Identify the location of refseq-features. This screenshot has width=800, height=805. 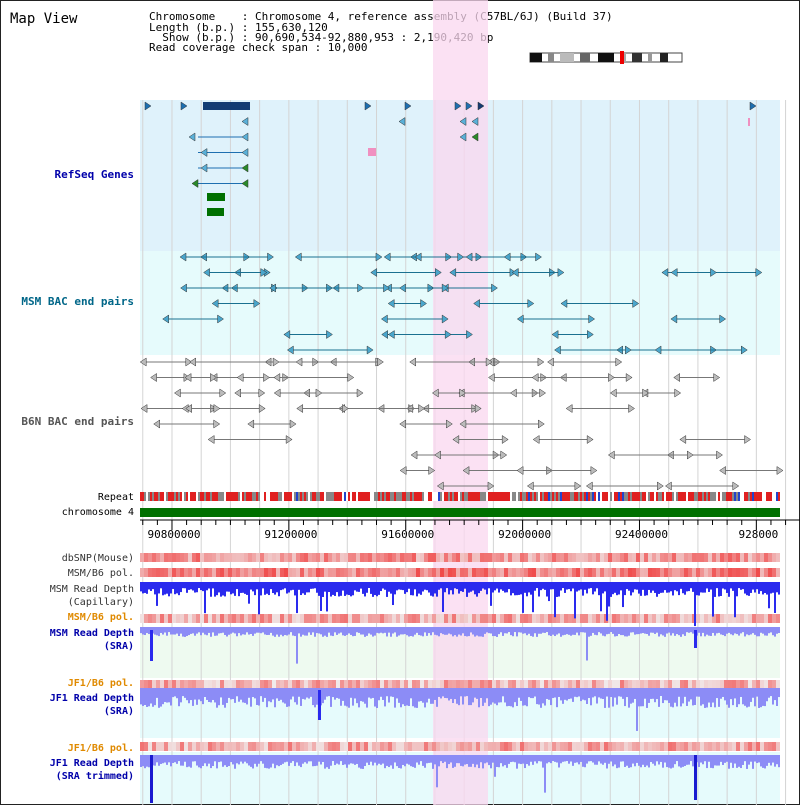
(450, 158).